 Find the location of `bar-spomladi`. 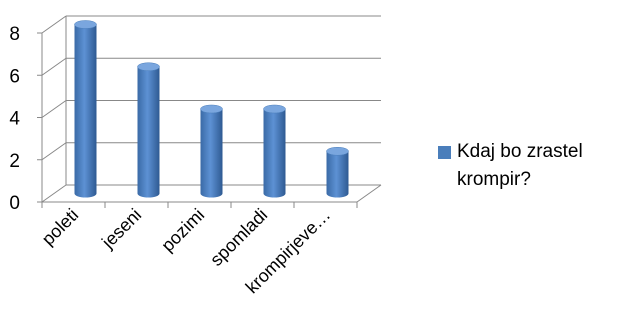

bar-spomladi is located at coordinates (274, 151).